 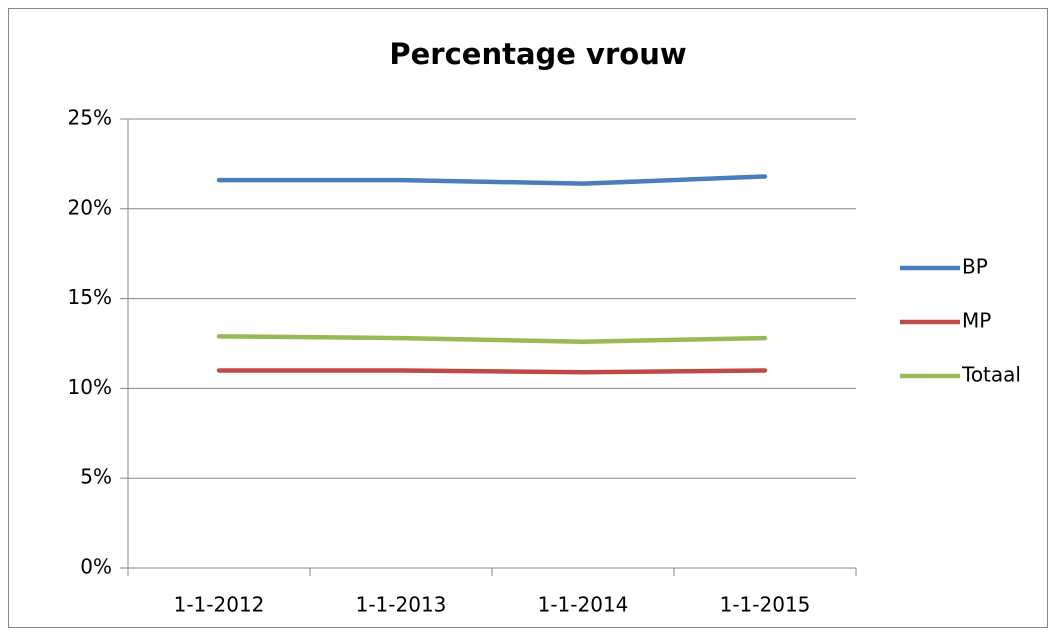 I want to click on y-tick-label: 10%, so click(x=90, y=387).